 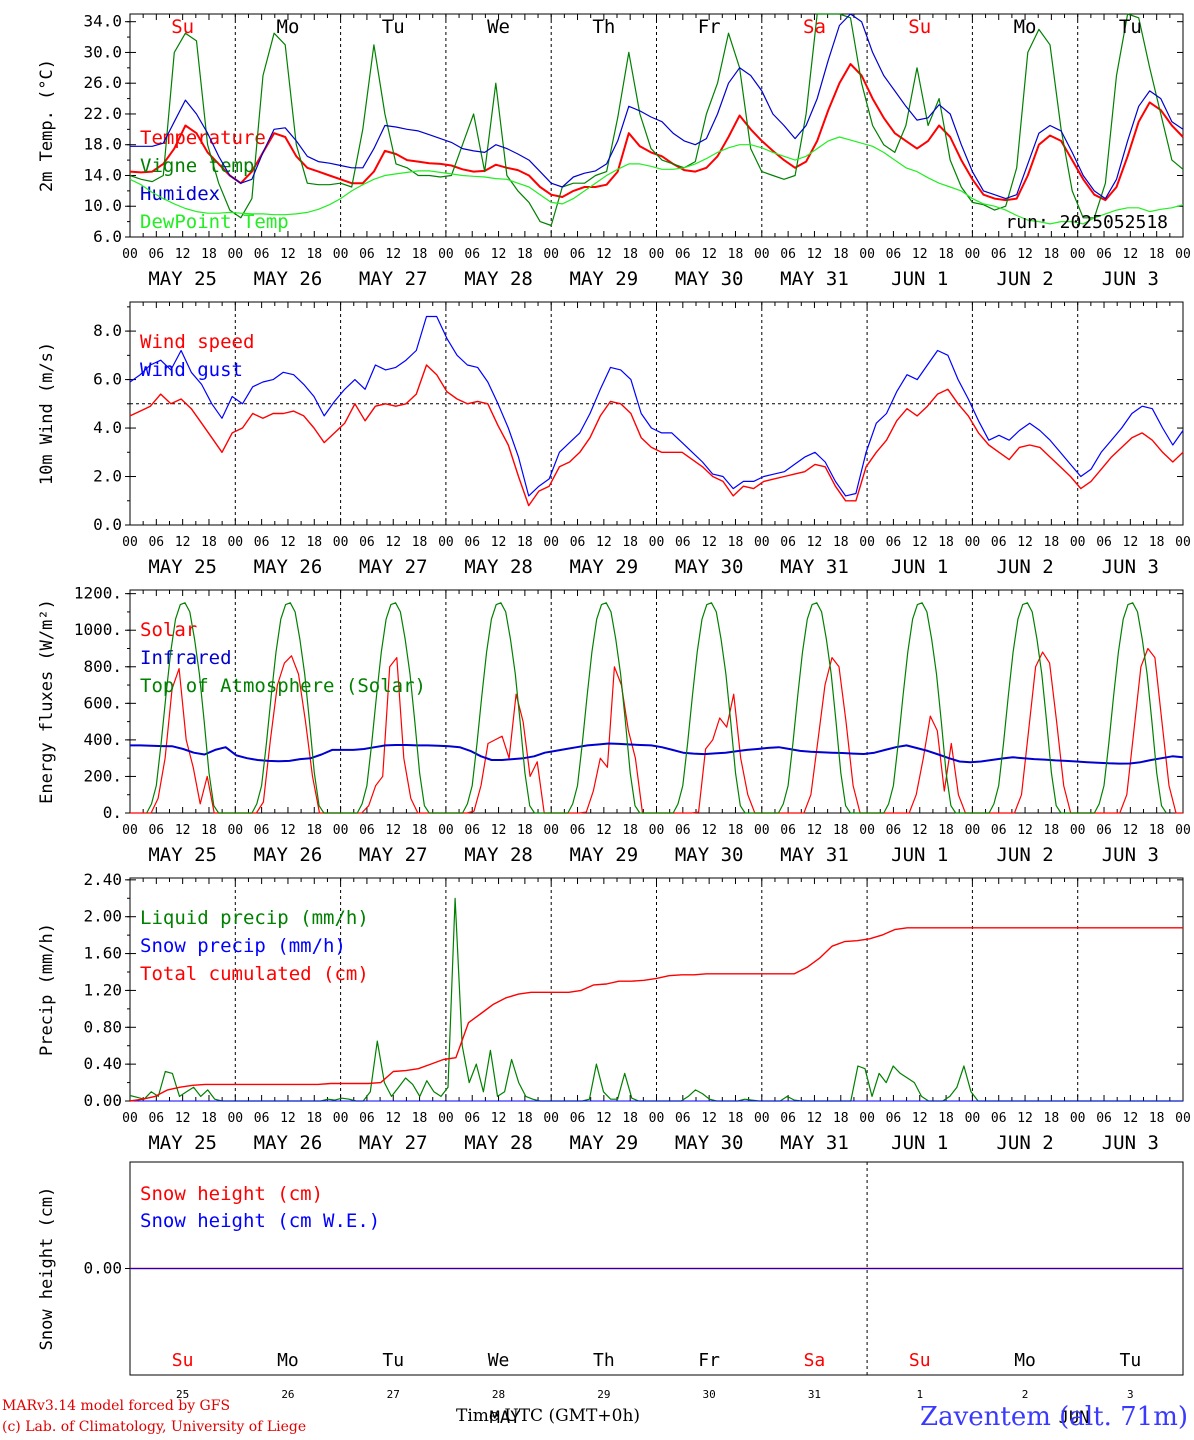 What do you see at coordinates (102, 989) in the screenshot?
I see `y-tick-label: 1.20` at bounding box center [102, 989].